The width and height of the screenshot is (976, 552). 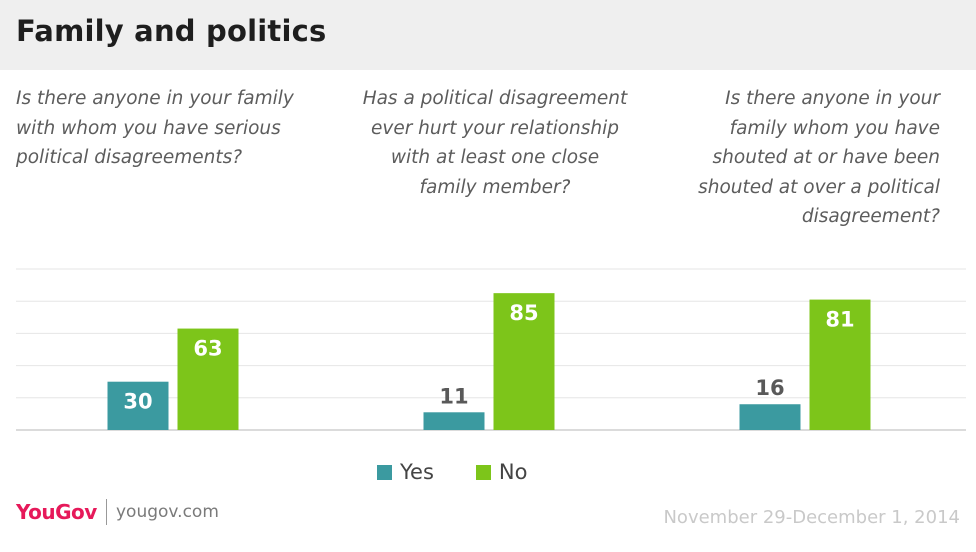 I want to click on legend-item-no: No, so click(x=501, y=472).